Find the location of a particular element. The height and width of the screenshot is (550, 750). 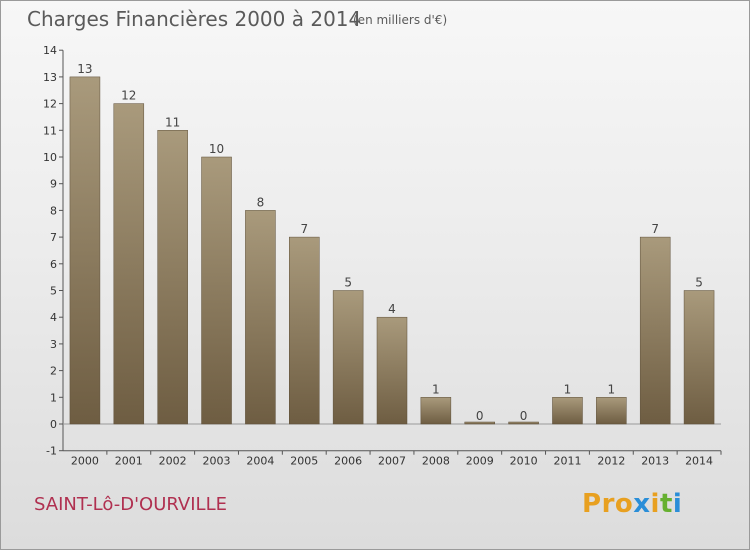

x-tick-label: 2004 is located at coordinates (260, 461).